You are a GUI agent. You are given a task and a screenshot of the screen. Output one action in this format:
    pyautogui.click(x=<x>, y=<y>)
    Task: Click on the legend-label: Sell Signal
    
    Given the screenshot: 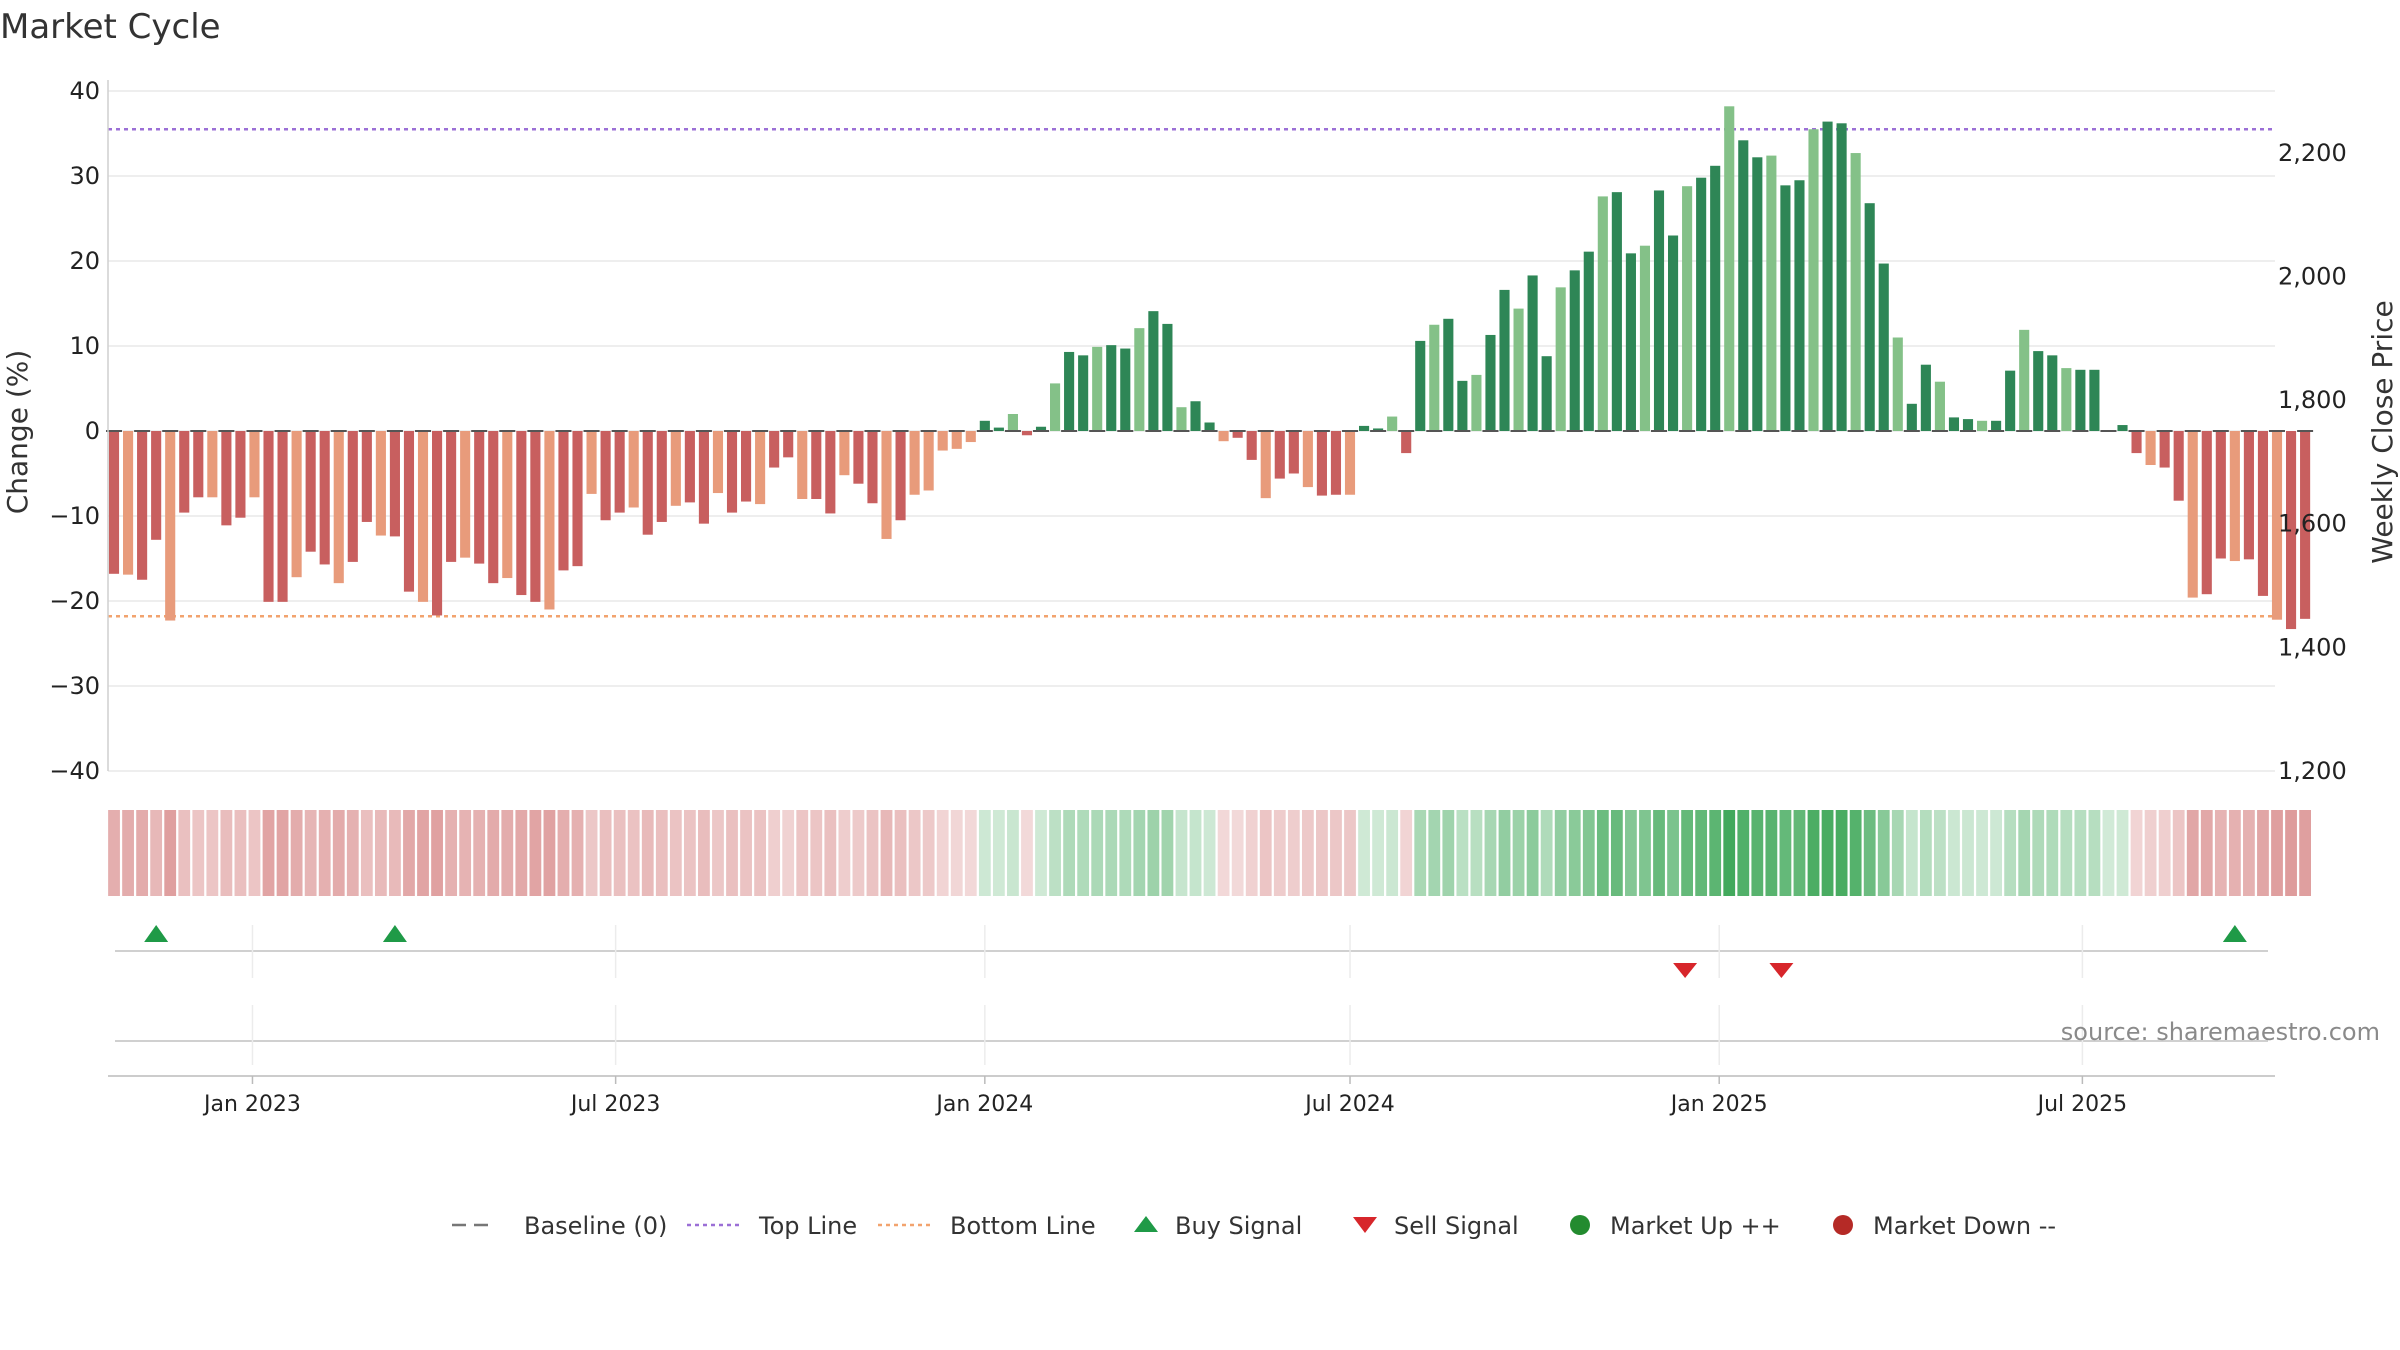 What is the action you would take?
    pyautogui.click(x=1456, y=1226)
    